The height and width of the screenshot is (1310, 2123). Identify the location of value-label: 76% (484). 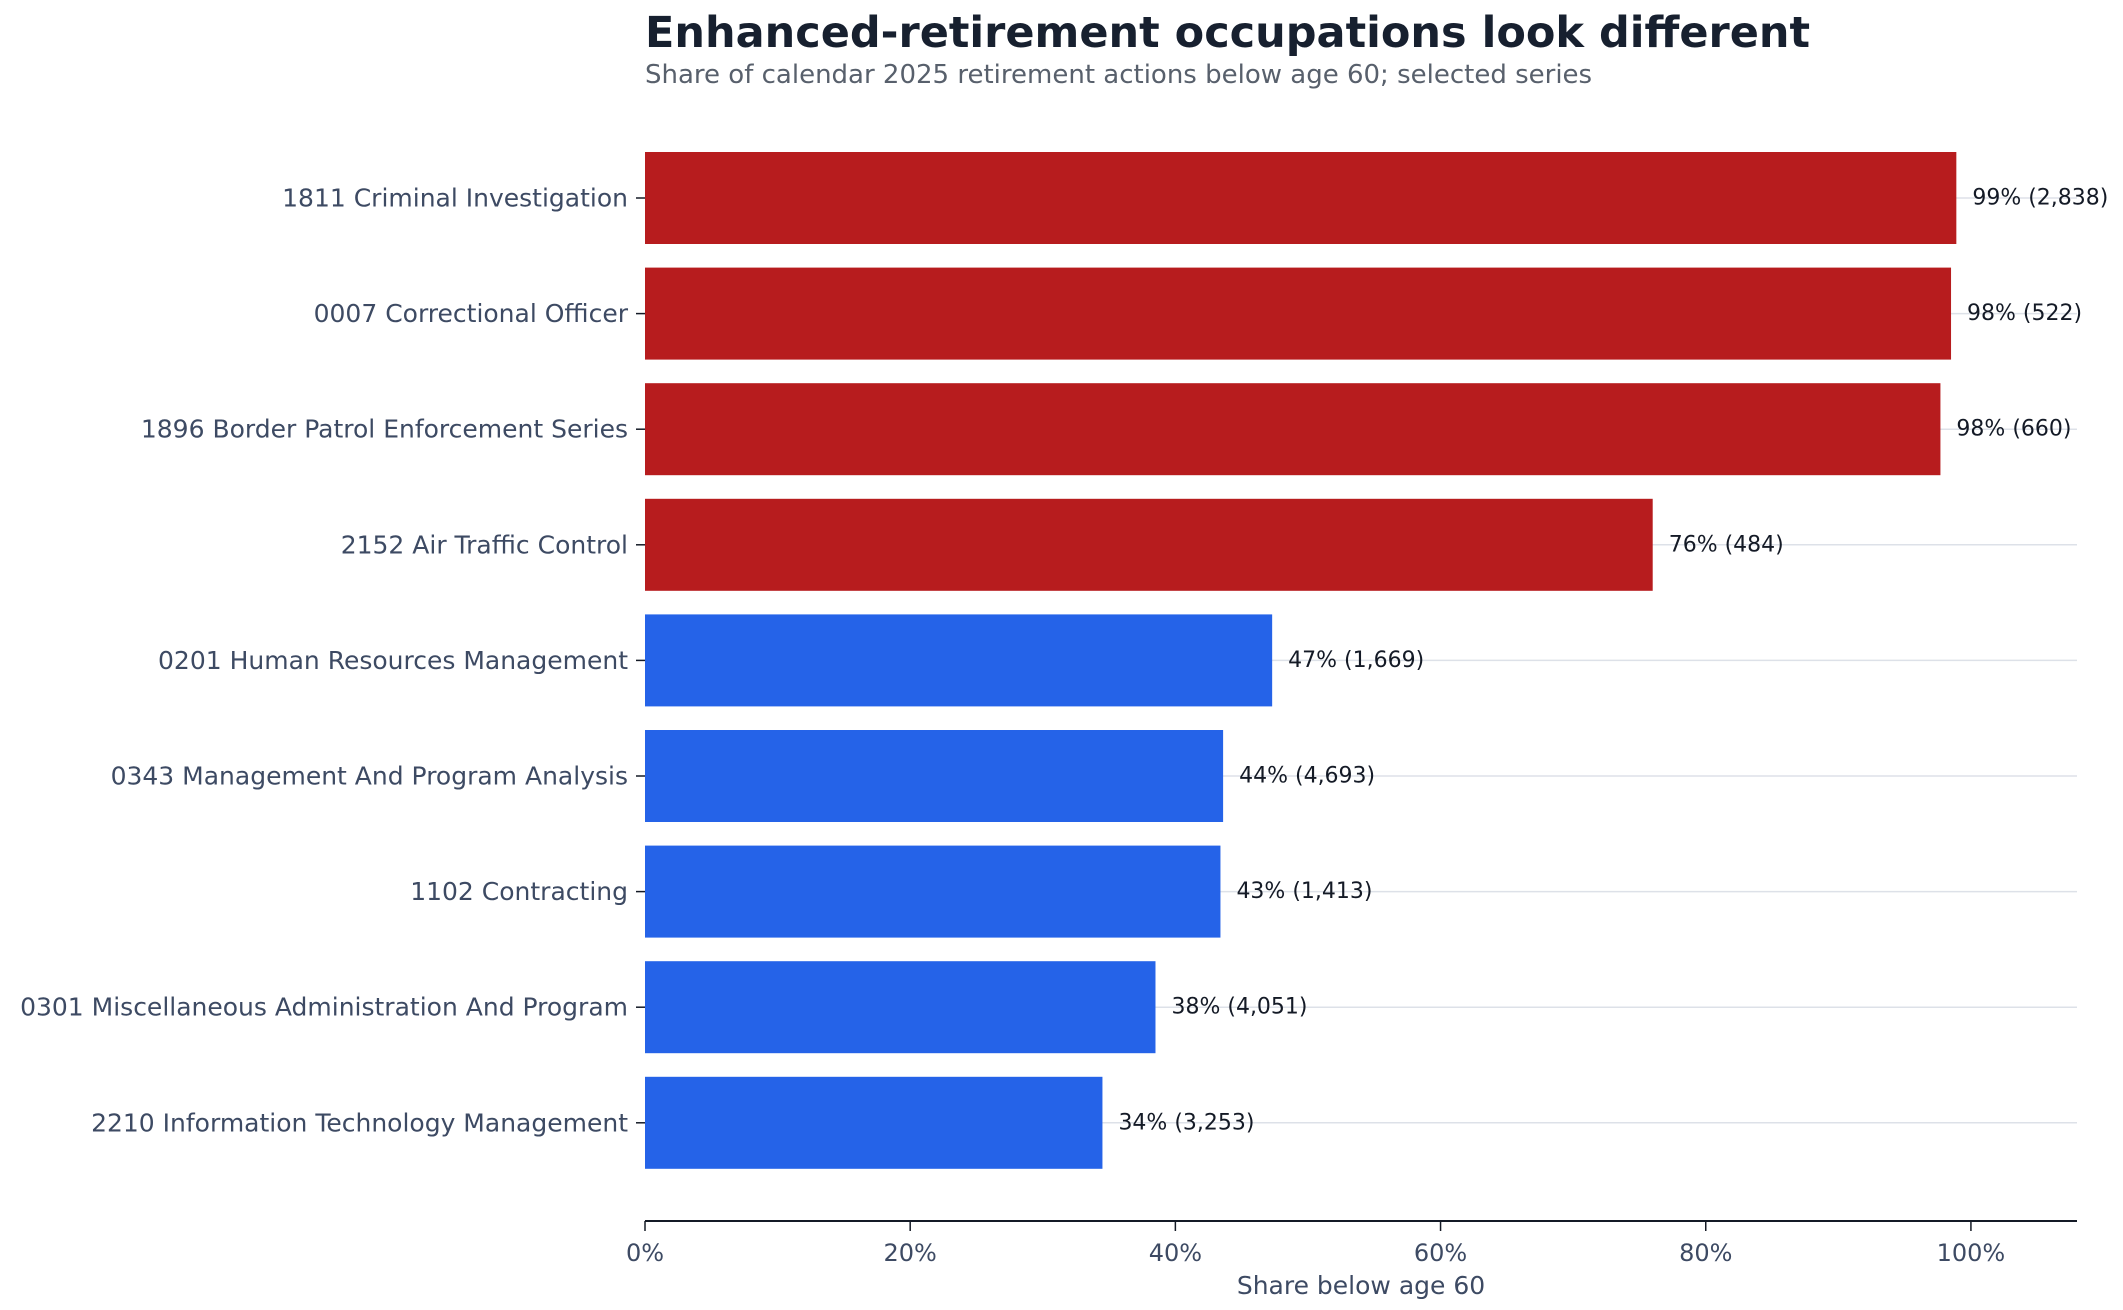
(1726, 544).